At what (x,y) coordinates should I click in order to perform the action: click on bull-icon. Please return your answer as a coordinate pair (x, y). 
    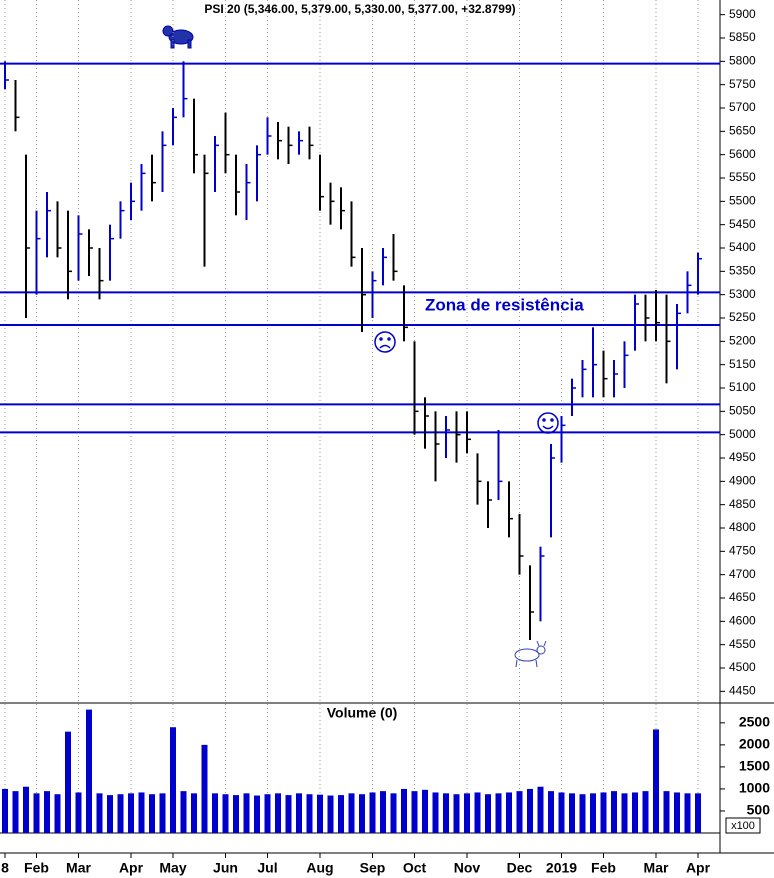
    Looking at the image, I should click on (530, 654).